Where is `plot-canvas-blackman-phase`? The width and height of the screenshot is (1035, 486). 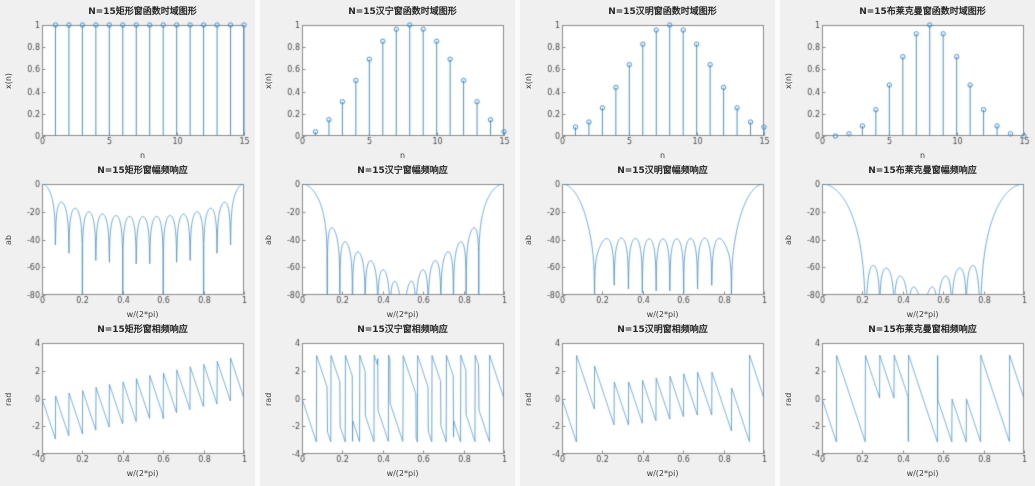 plot-canvas-blackman-phase is located at coordinates (914, 403).